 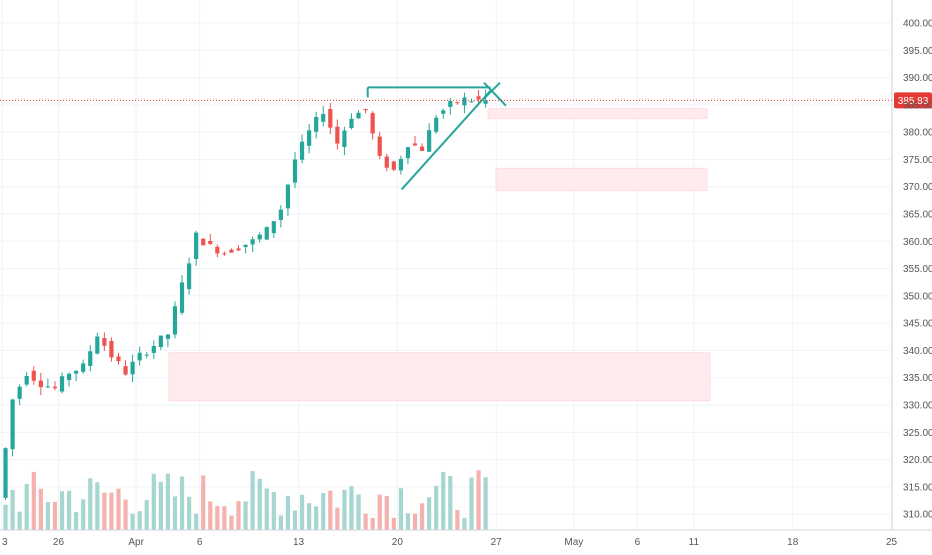 What do you see at coordinates (917, 78) in the screenshot?
I see `price-tick-label: 390.00` at bounding box center [917, 78].